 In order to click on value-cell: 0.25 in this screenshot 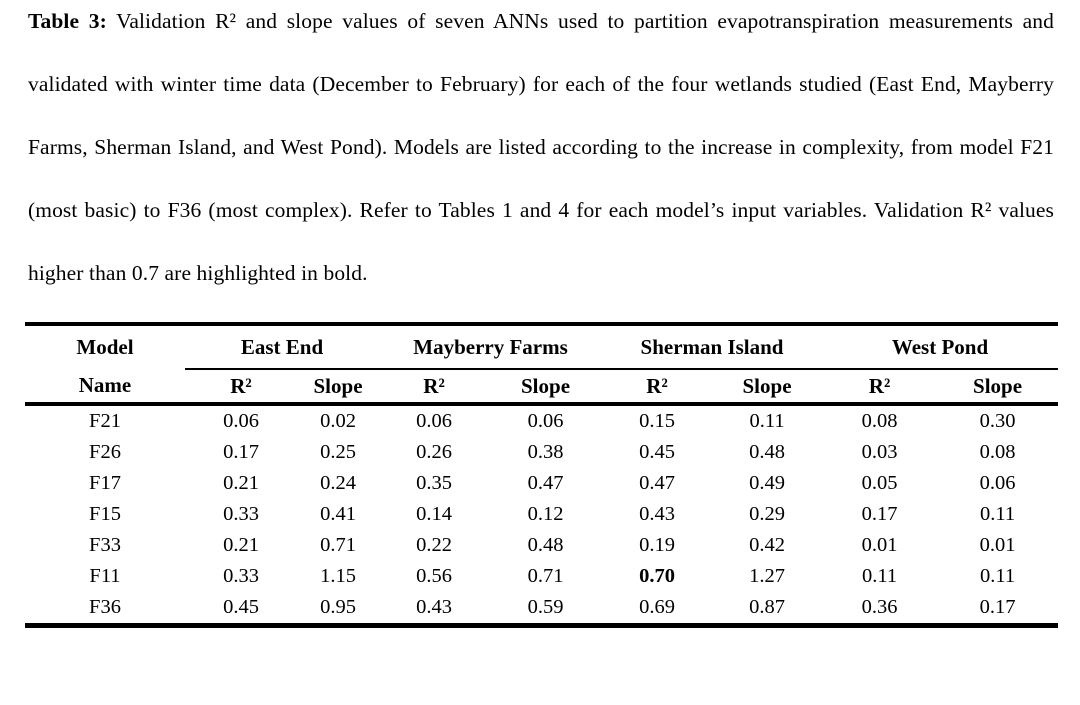, I will do `click(338, 452)`.